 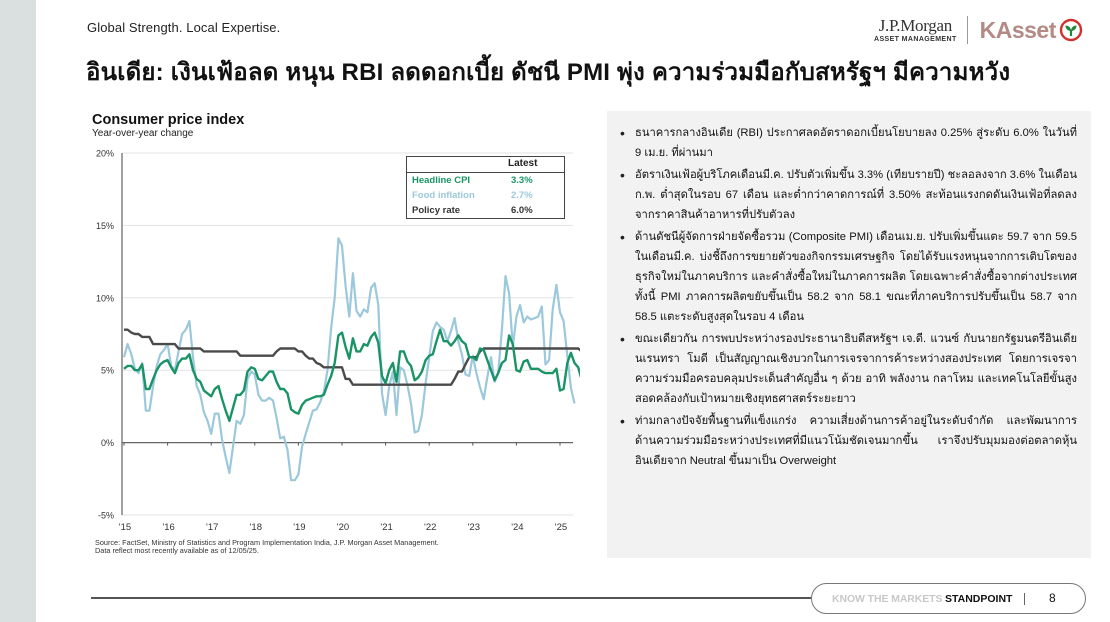 I want to click on footer-badge: KNOW THE MARKETS STANDPOINT 8, so click(x=948, y=598).